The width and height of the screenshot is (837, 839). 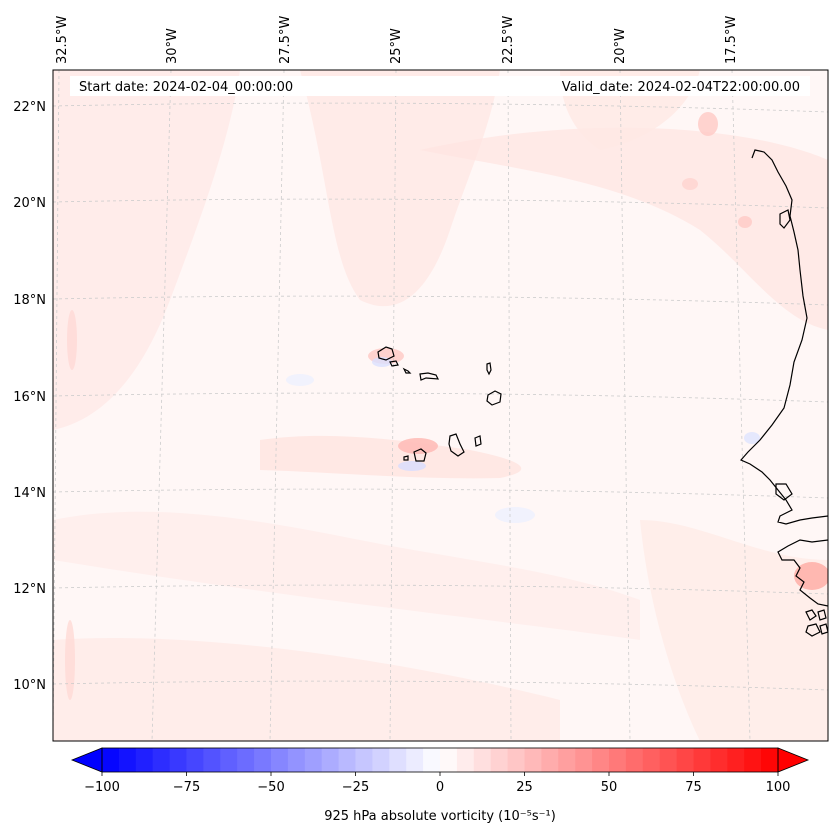 I want to click on meridian-30W, so click(x=161, y=405).